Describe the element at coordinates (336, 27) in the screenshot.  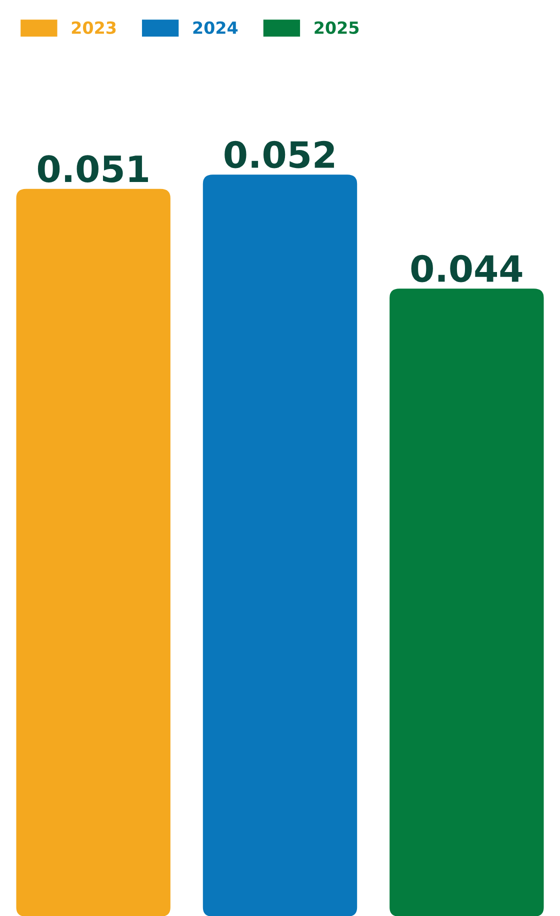
I see `legend-label: 2025` at that location.